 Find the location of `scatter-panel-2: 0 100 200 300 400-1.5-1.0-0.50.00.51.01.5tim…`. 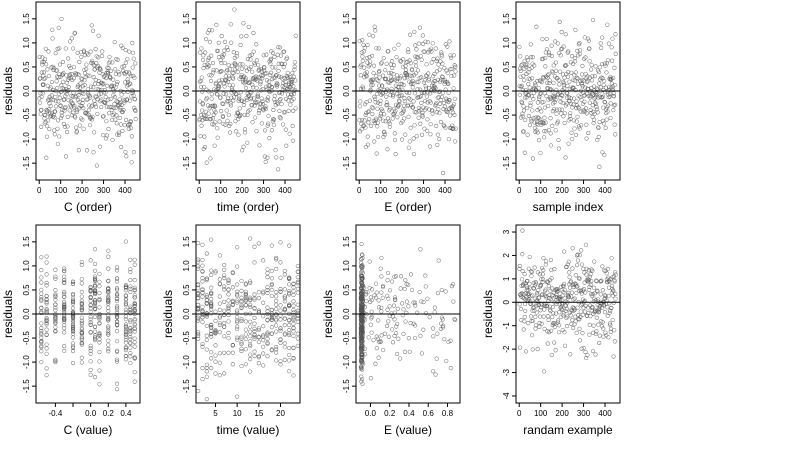

scatter-panel-2: 0 100 200 300 400-1.5-1.0-0.50.00.51.01.5tim… is located at coordinates (231, 107).